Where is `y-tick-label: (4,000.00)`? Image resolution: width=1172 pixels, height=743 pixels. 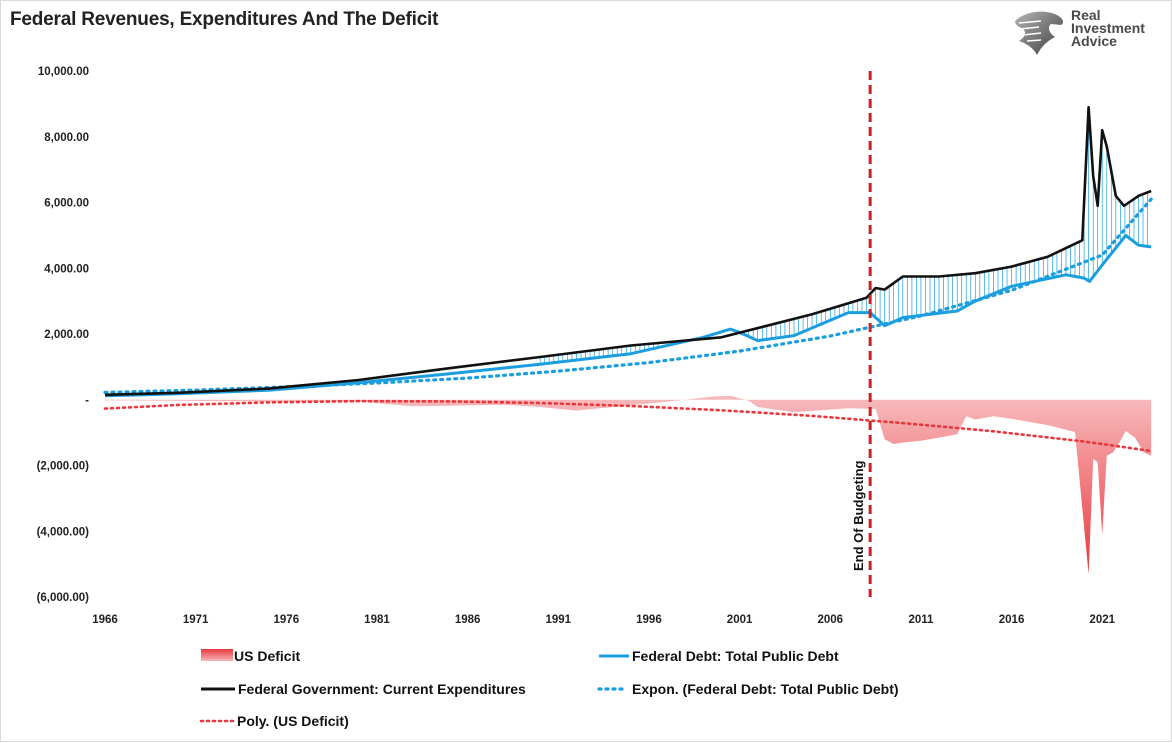
y-tick-label: (4,000.00) is located at coordinates (63, 532).